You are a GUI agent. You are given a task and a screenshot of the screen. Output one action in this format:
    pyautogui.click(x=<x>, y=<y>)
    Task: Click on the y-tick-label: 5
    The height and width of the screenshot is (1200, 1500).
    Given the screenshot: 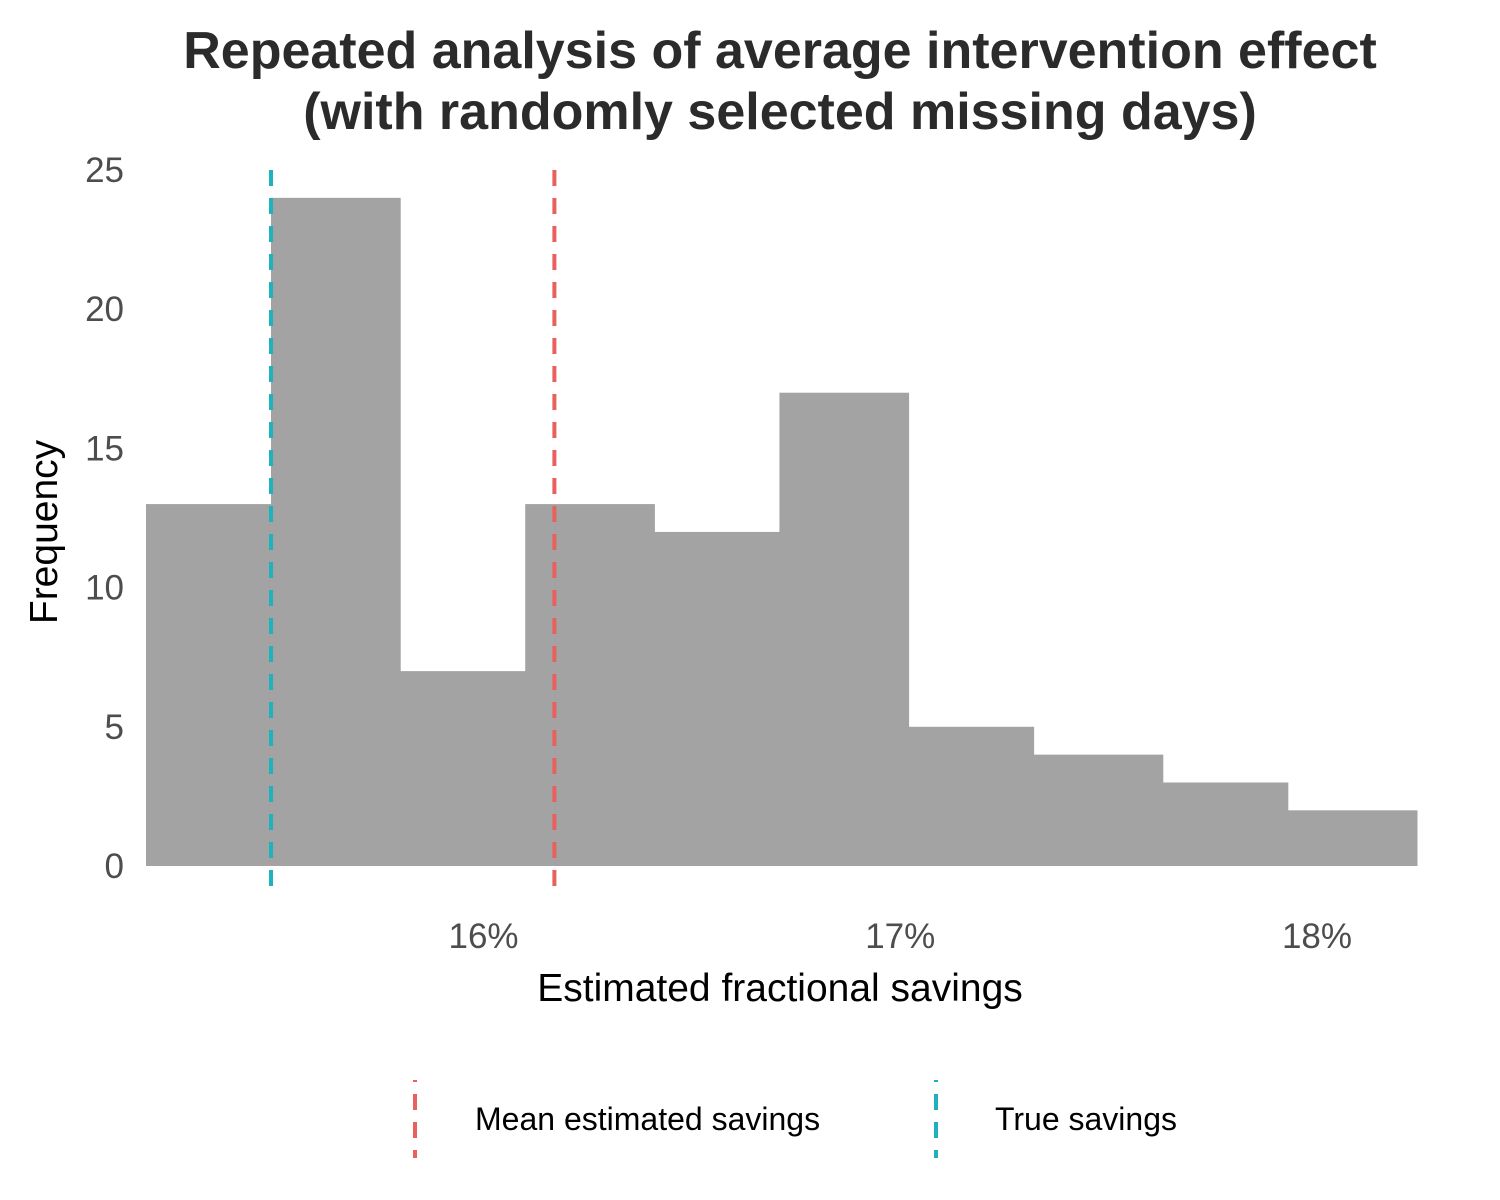 What is the action you would take?
    pyautogui.click(x=114, y=727)
    